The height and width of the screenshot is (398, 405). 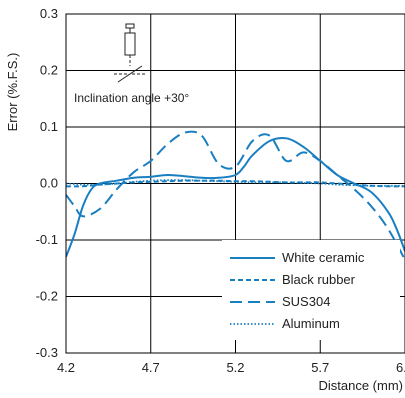 What do you see at coordinates (319, 279) in the screenshot?
I see `legend-entry: Black rubber` at bounding box center [319, 279].